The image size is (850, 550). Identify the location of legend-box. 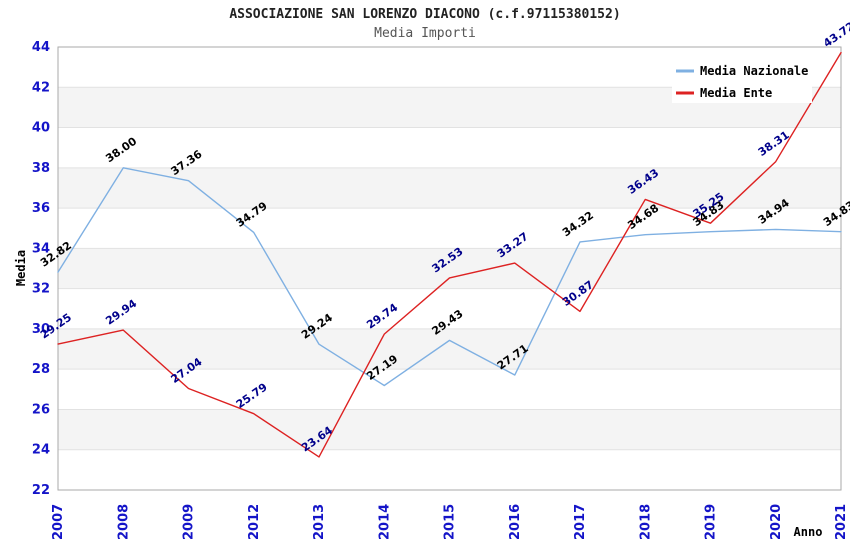
(742, 79).